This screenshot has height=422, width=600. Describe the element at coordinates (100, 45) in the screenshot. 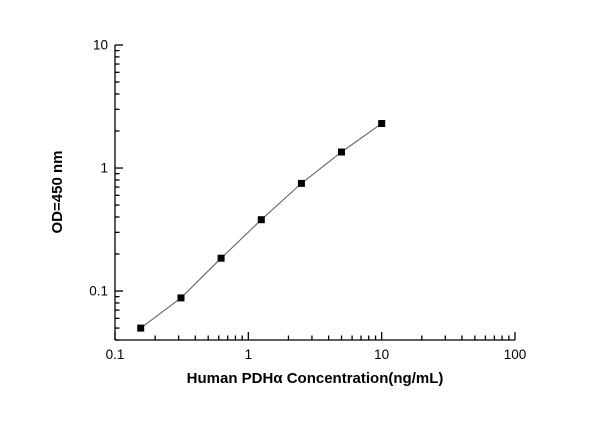

I see `y-tick-label: 10` at that location.